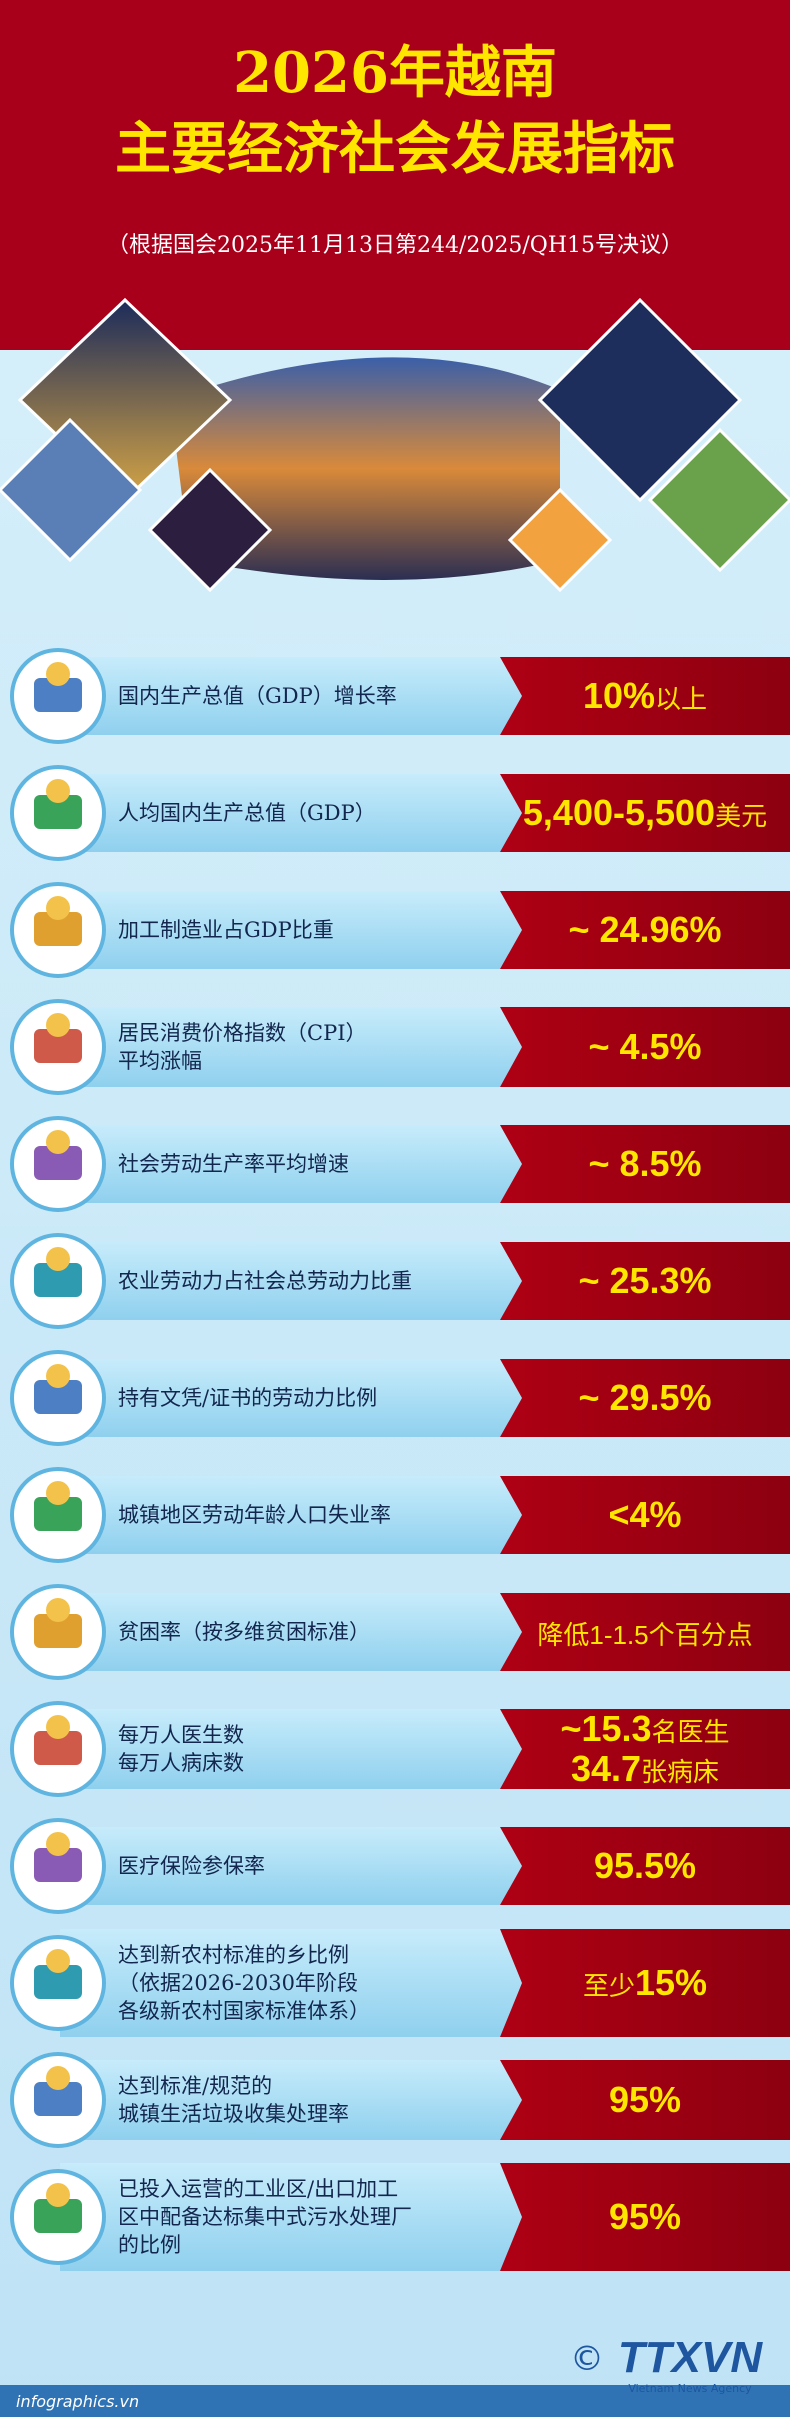 The width and height of the screenshot is (790, 2417). Describe the element at coordinates (587, 2359) in the screenshot. I see `copyright: ©` at that location.